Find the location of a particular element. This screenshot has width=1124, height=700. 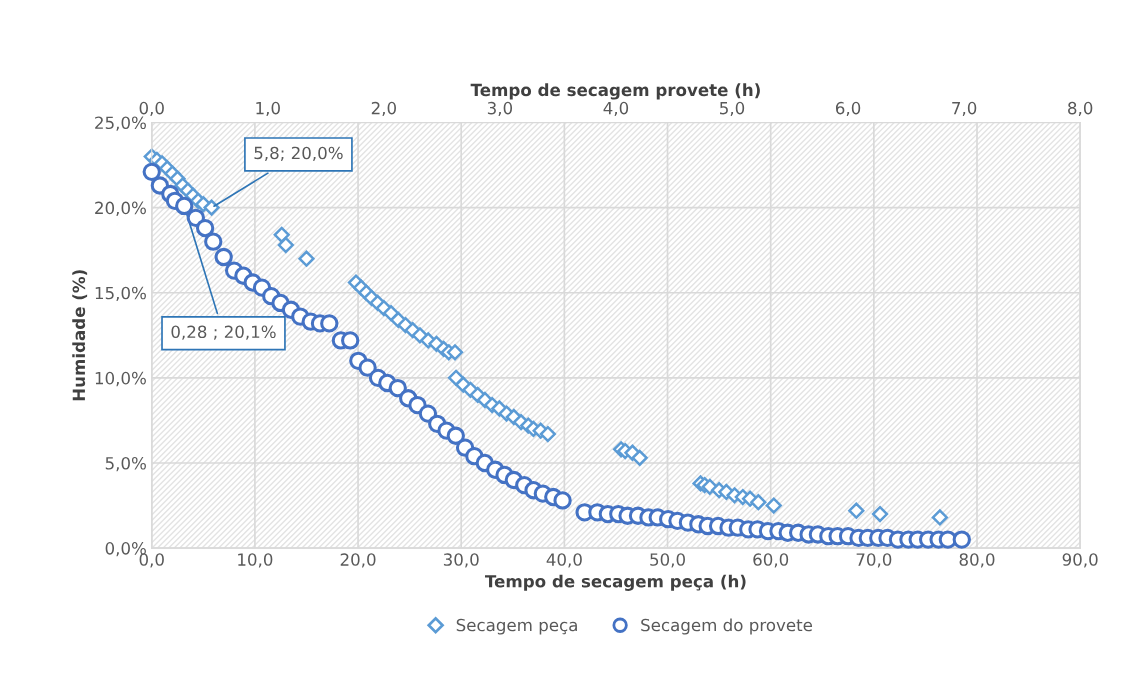

y-tick-label: 25,0% is located at coordinates (120, 123).